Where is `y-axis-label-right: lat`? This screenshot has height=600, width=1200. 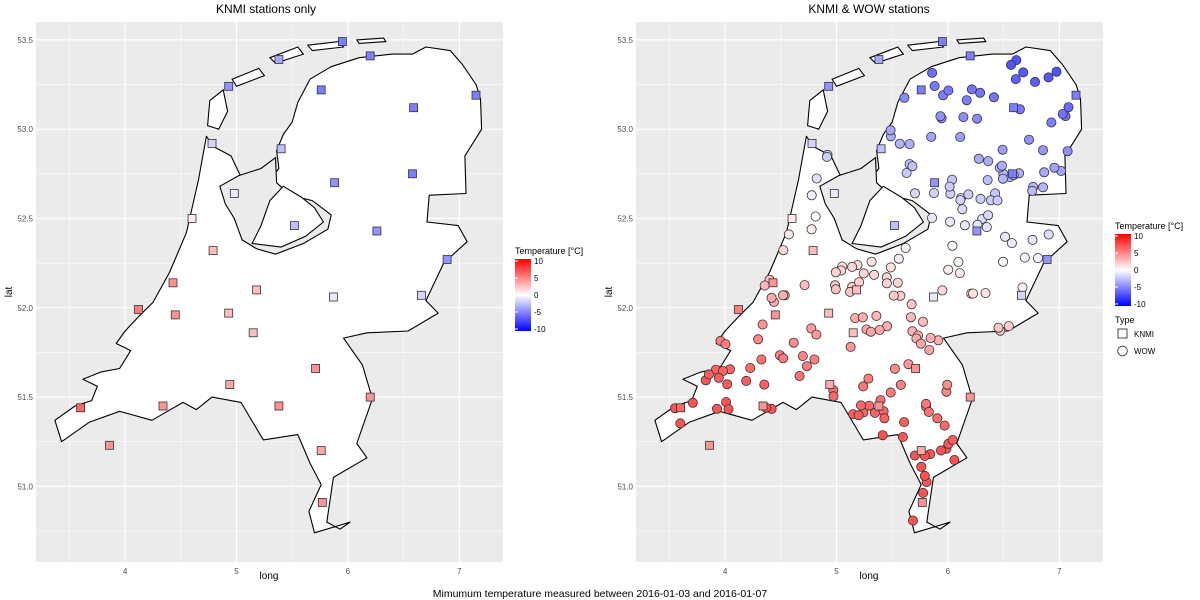 y-axis-label-right: lat is located at coordinates (609, 291).